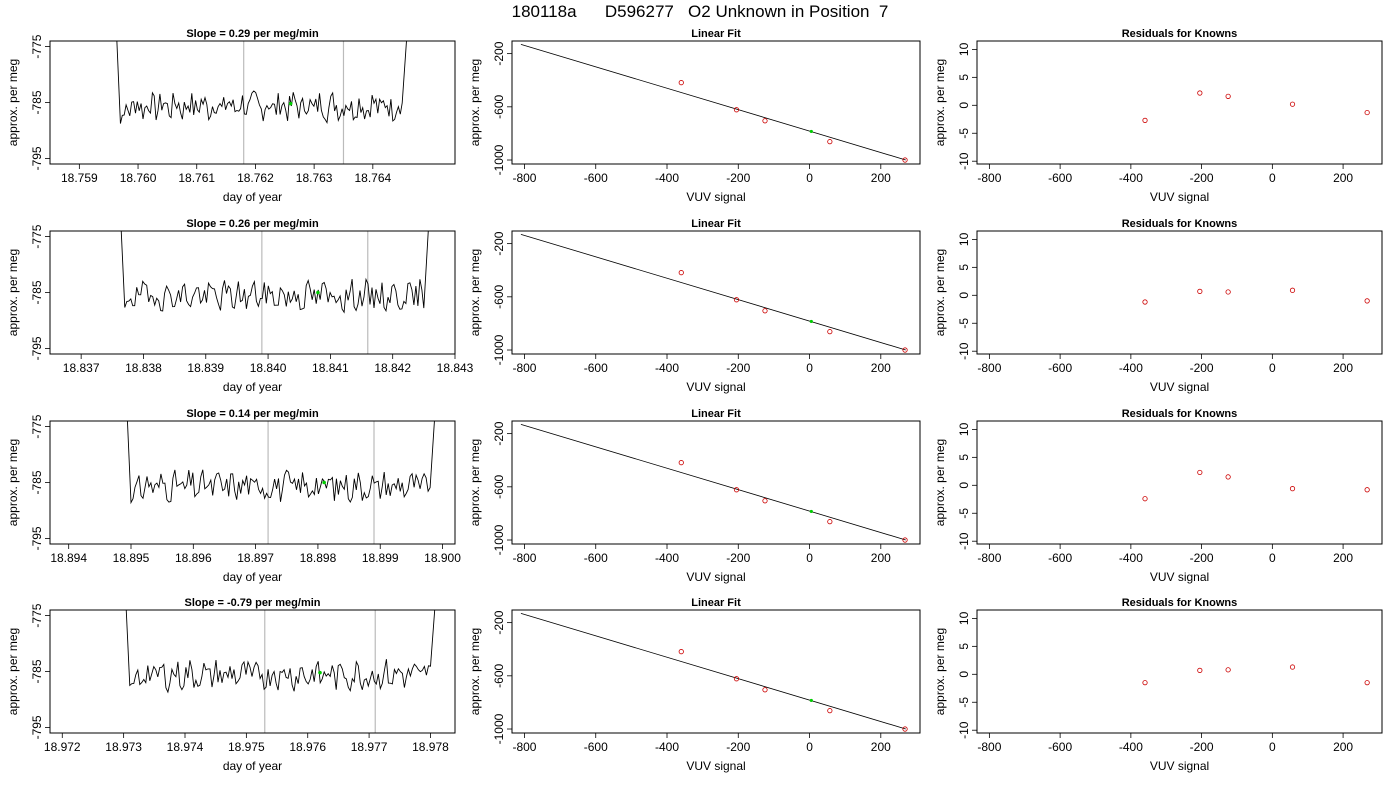 The height and width of the screenshot is (800, 1400). What do you see at coordinates (205, 368) in the screenshot?
I see `x-tick-label: 18.839` at bounding box center [205, 368].